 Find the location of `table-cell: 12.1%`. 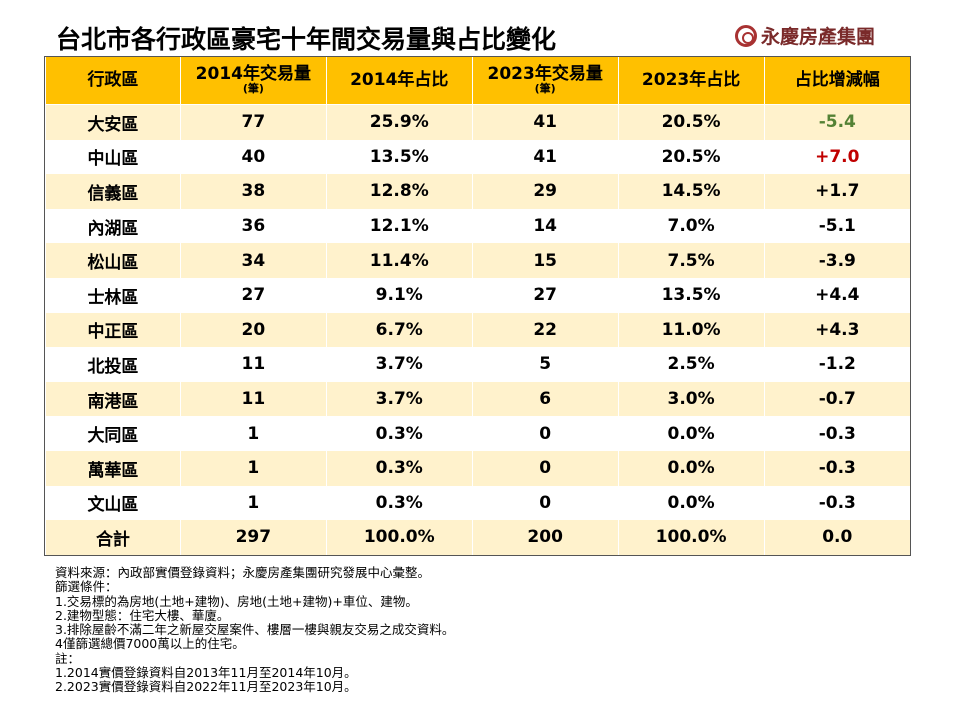

table-cell: 12.1% is located at coordinates (399, 226).